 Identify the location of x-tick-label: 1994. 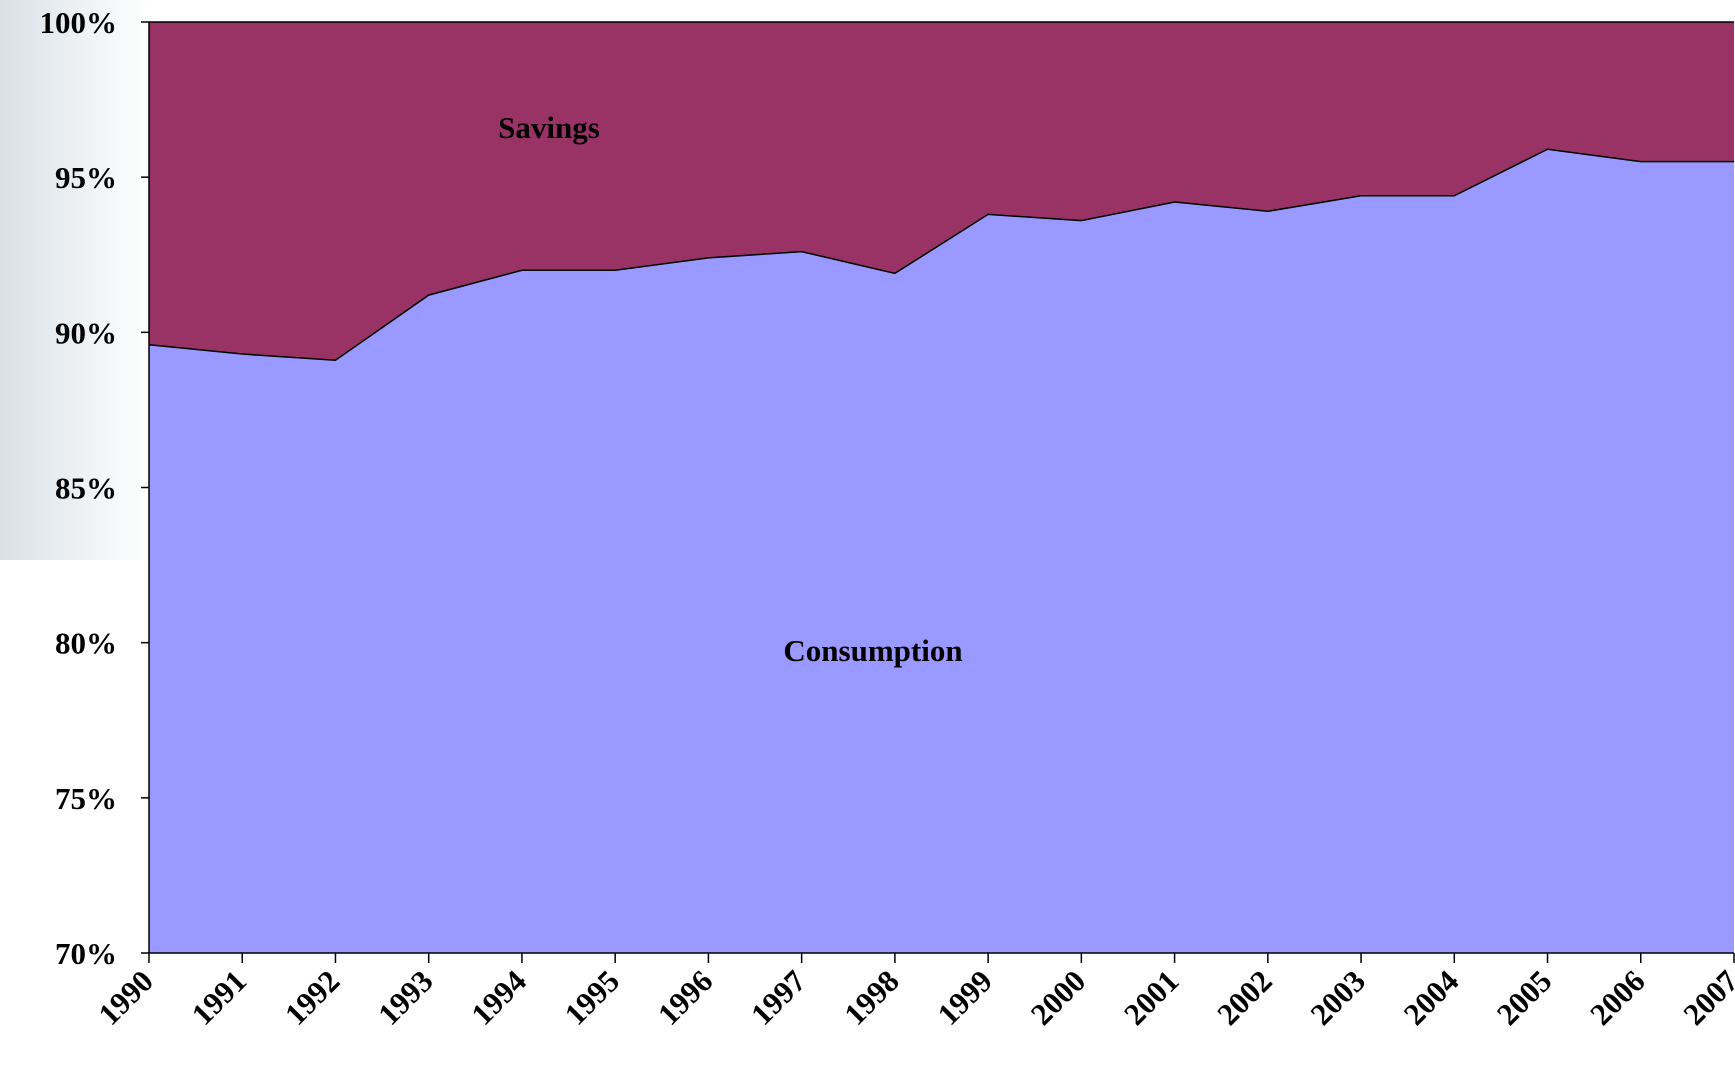
(498, 997).